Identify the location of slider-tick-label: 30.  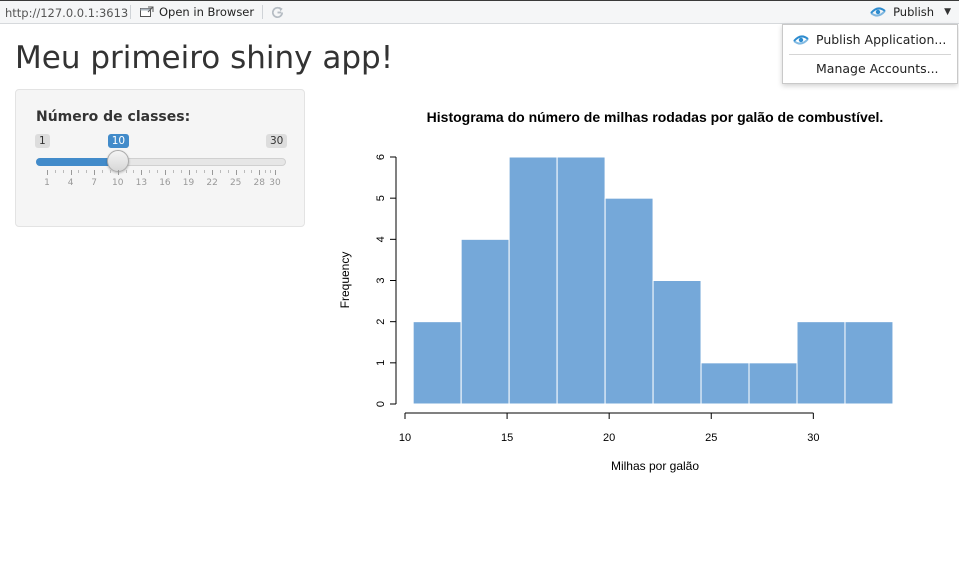
(275, 183).